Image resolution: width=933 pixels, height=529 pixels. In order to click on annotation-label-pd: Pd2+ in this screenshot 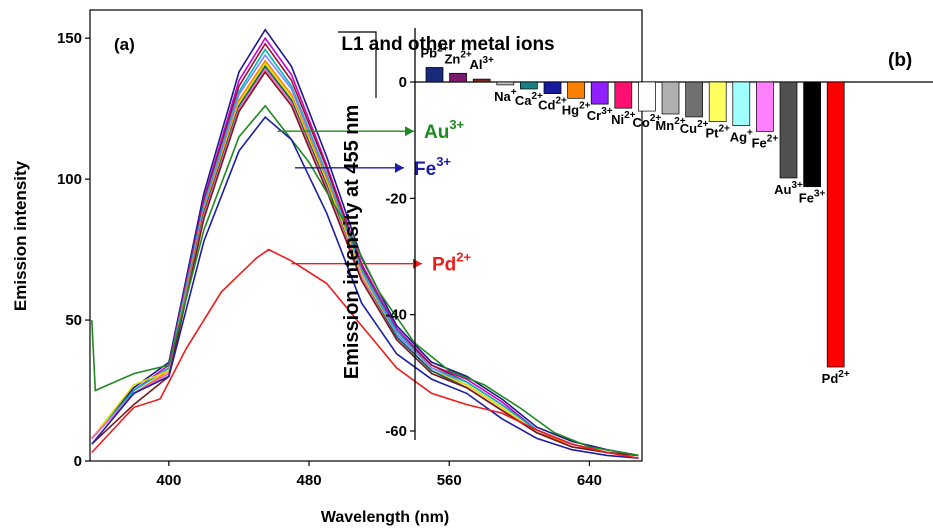, I will do `click(452, 263)`.